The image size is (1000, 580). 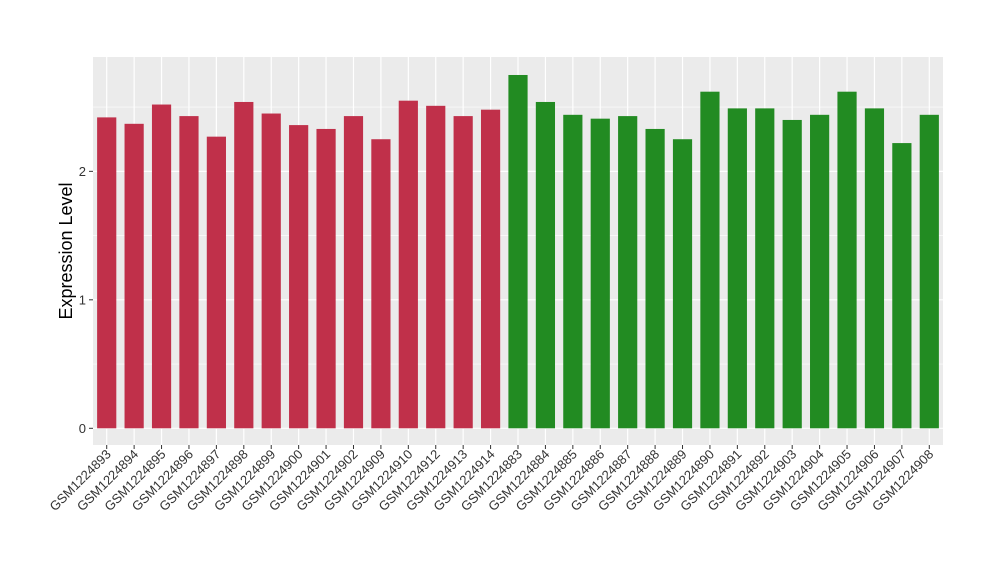 What do you see at coordinates (436, 267) in the screenshot?
I see `bar-GSM1224912` at bounding box center [436, 267].